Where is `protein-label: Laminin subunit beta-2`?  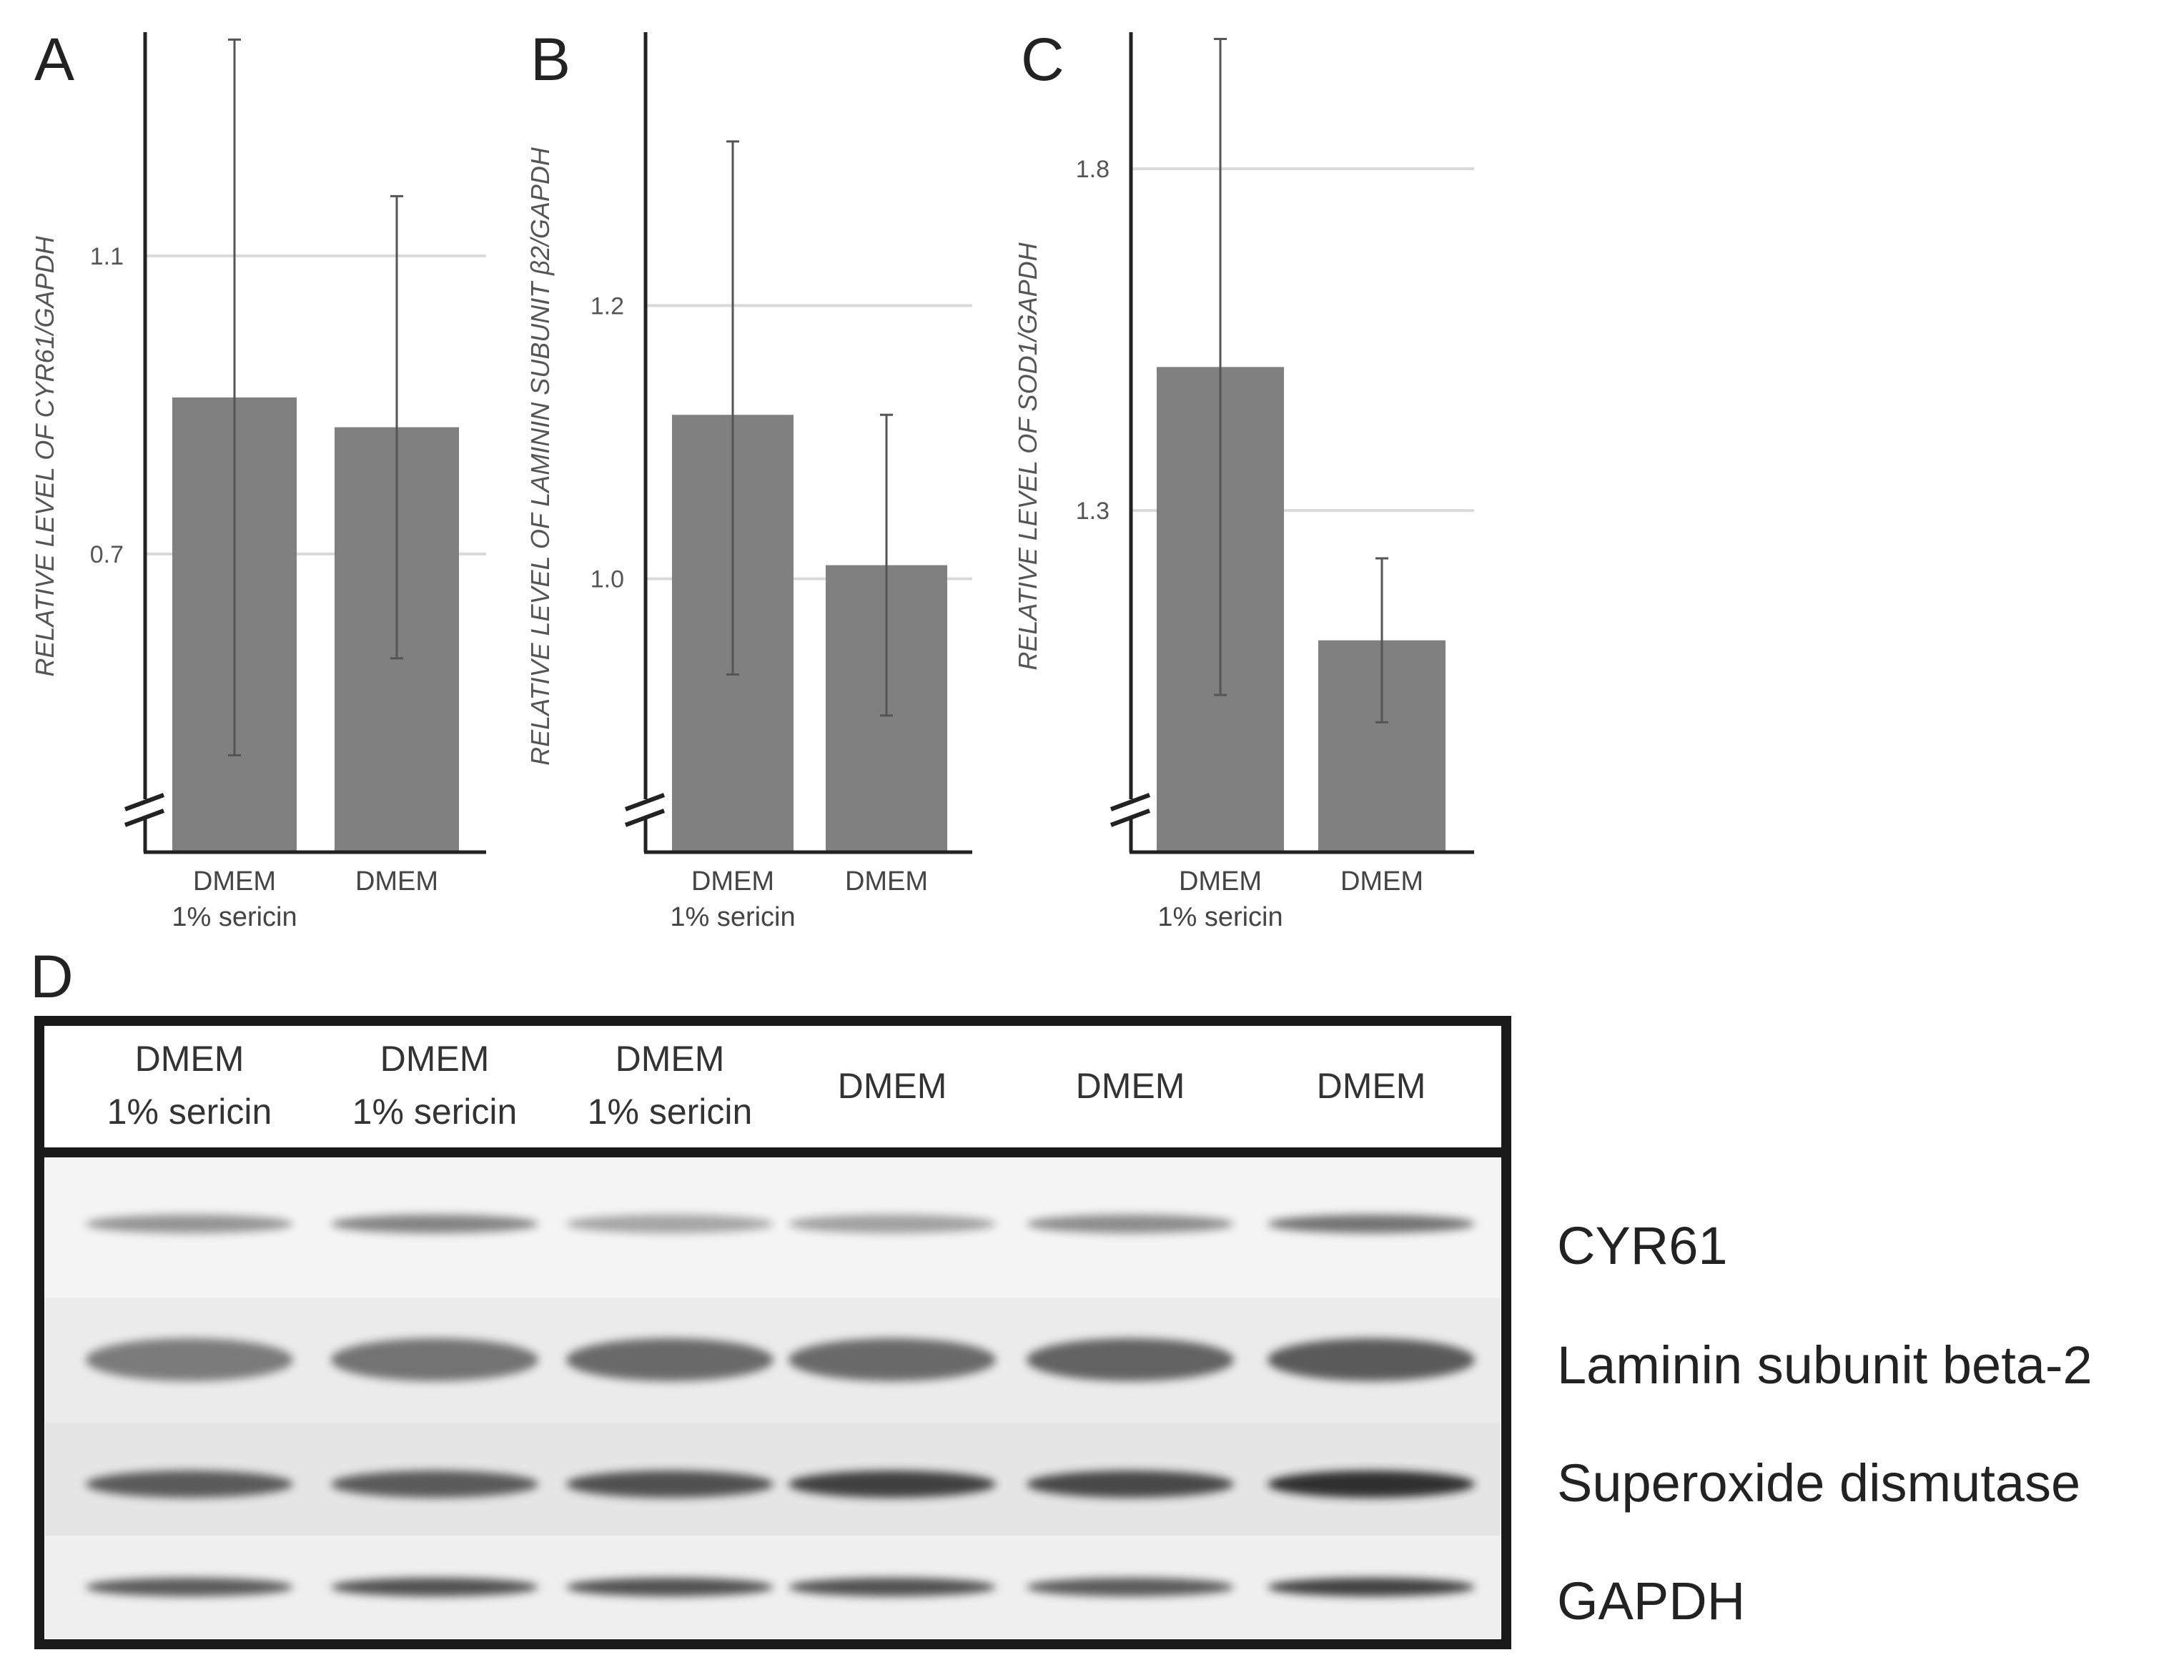
protein-label: Laminin subunit beta-2 is located at coordinates (1824, 1365).